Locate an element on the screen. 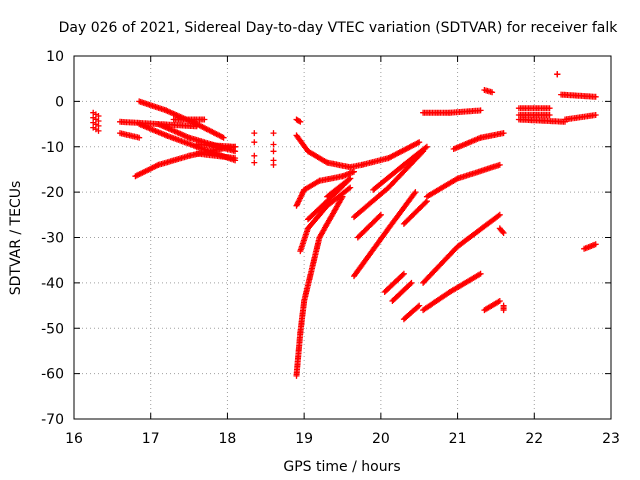 This screenshot has height=480, width=640. y-tick-label: 0 is located at coordinates (59, 102).